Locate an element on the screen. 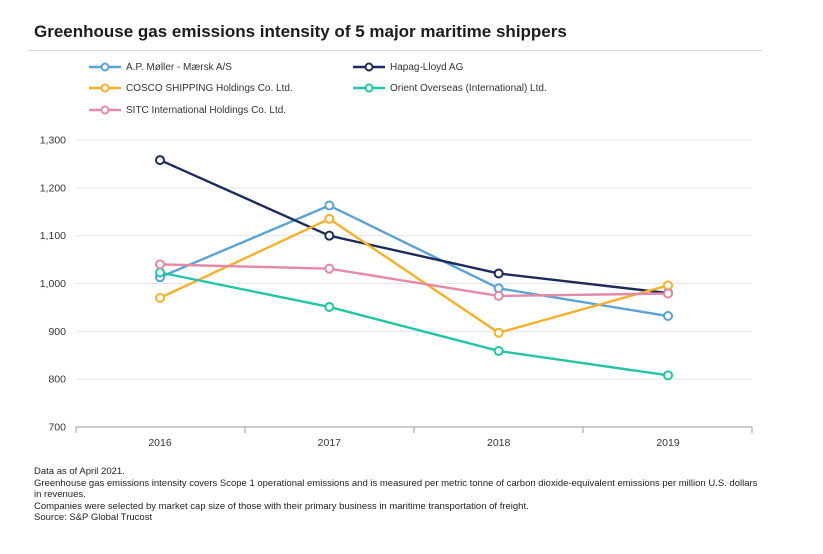  x-tick-label: 2019 is located at coordinates (668, 443).